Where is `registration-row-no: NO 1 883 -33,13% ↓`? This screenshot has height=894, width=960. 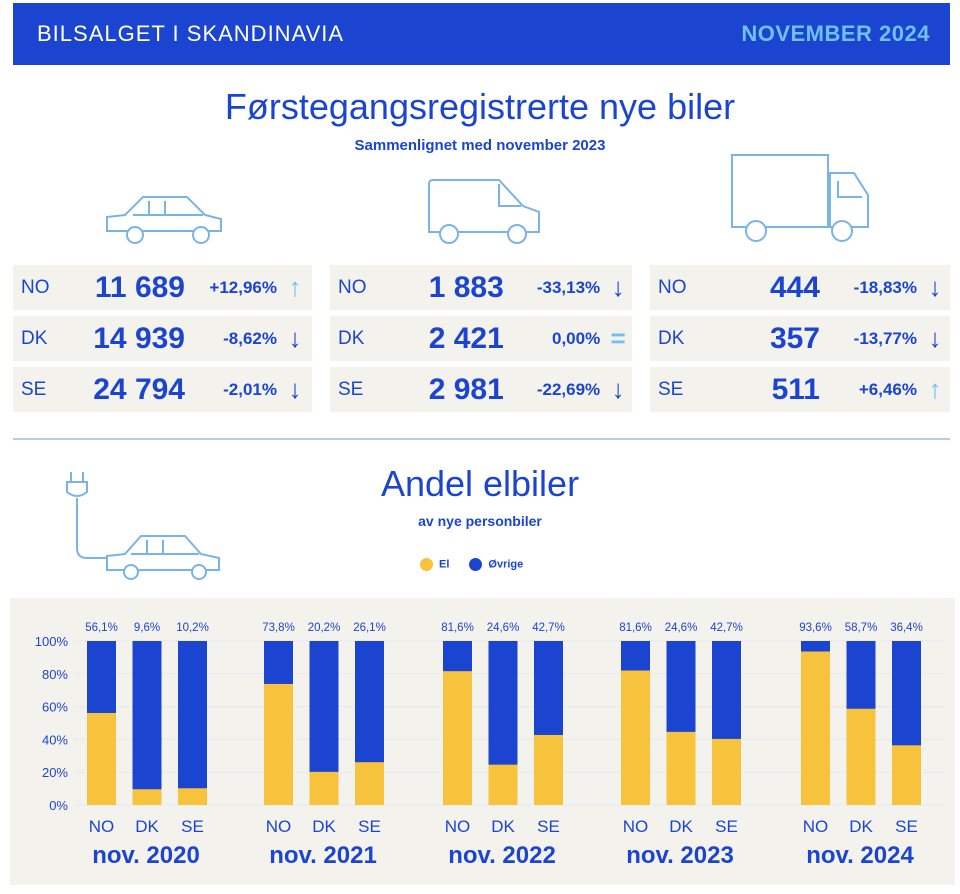 registration-row-no: NO 1 883 -33,13% ↓ is located at coordinates (481, 287).